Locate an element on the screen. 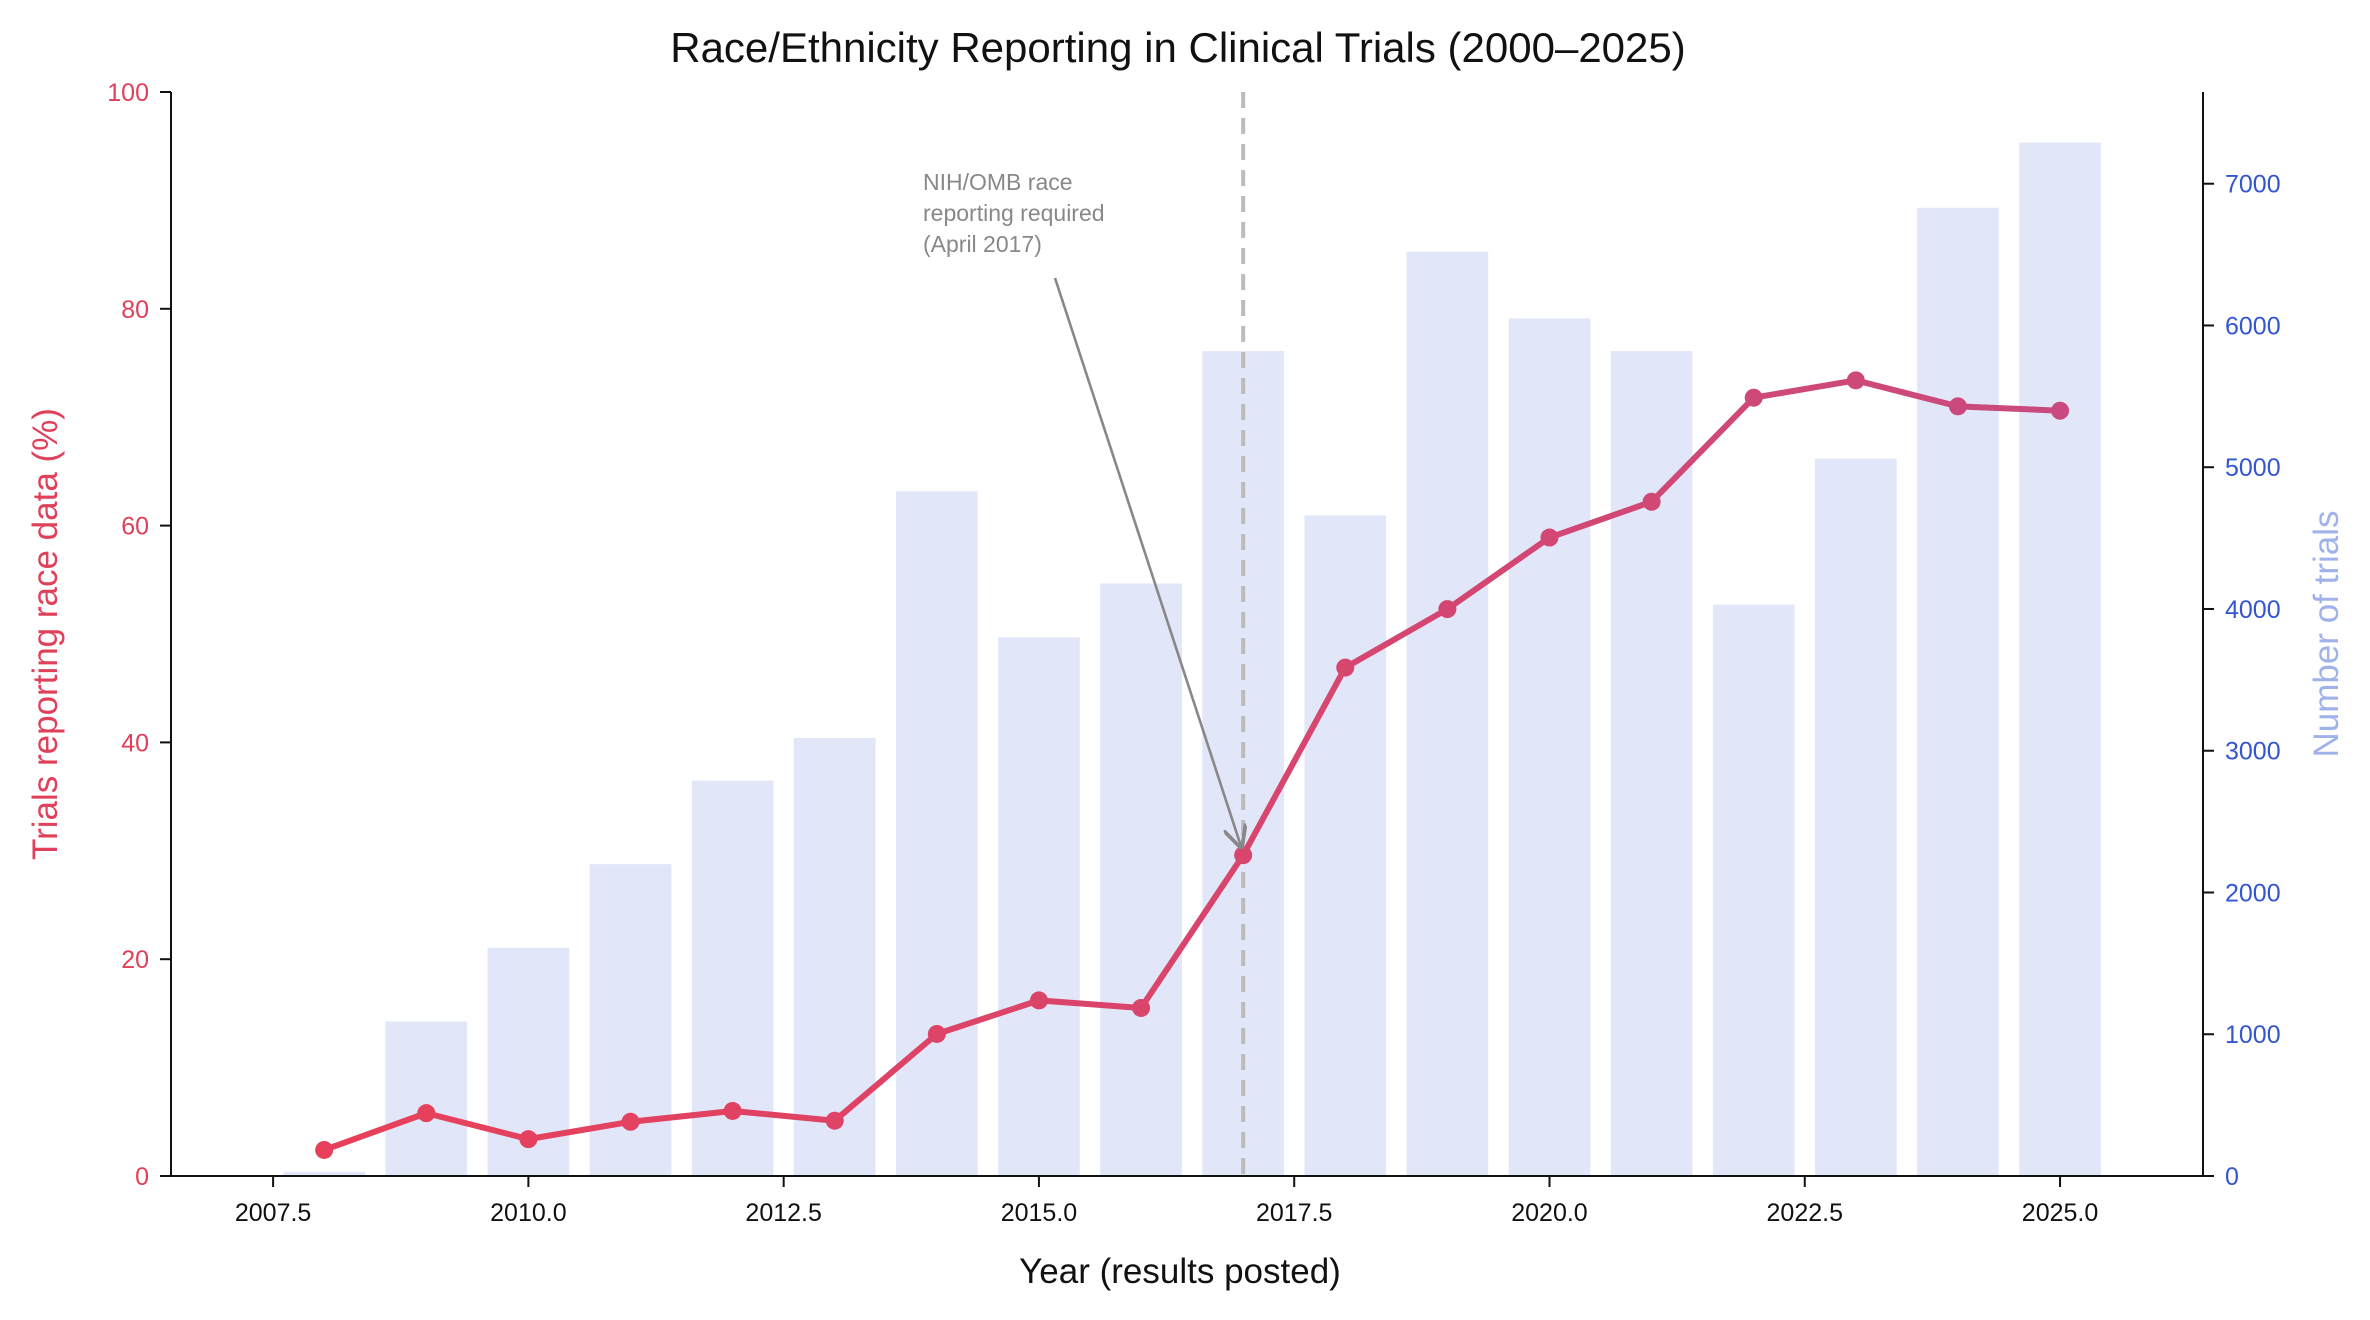 The image size is (2370, 1320). x-tick-label: 2017.5 is located at coordinates (1294, 1213).